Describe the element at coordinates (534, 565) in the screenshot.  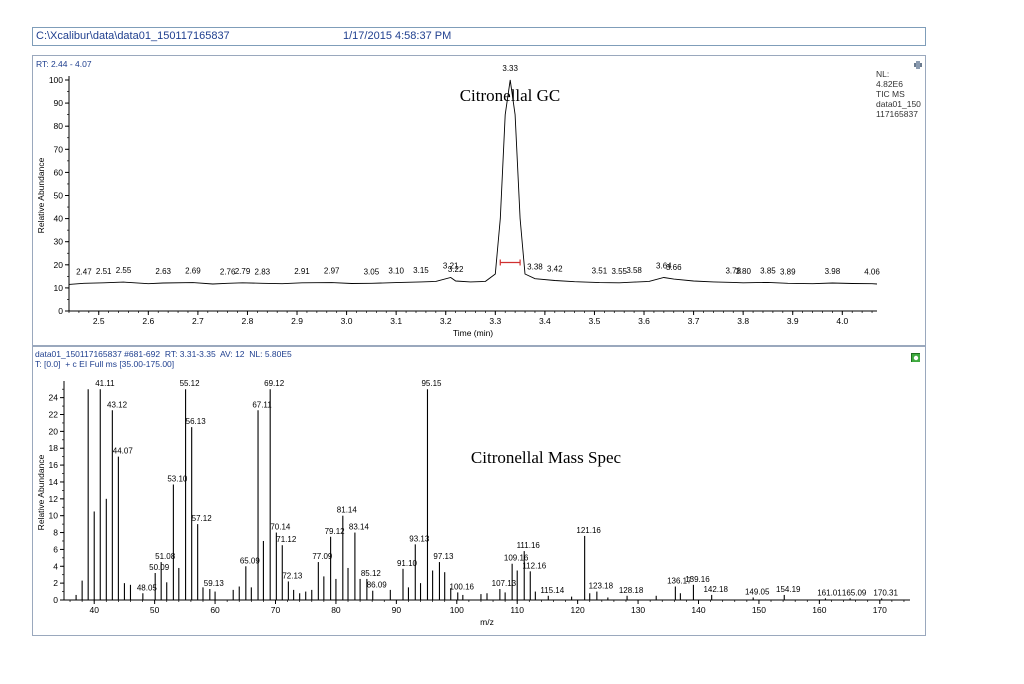
I see `mz-peak-label: 112.16` at that location.